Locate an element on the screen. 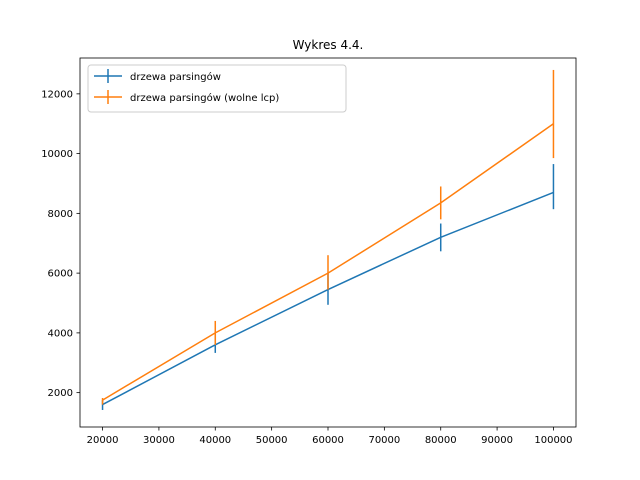  y-tick-label: 2000 is located at coordinates (60, 393).